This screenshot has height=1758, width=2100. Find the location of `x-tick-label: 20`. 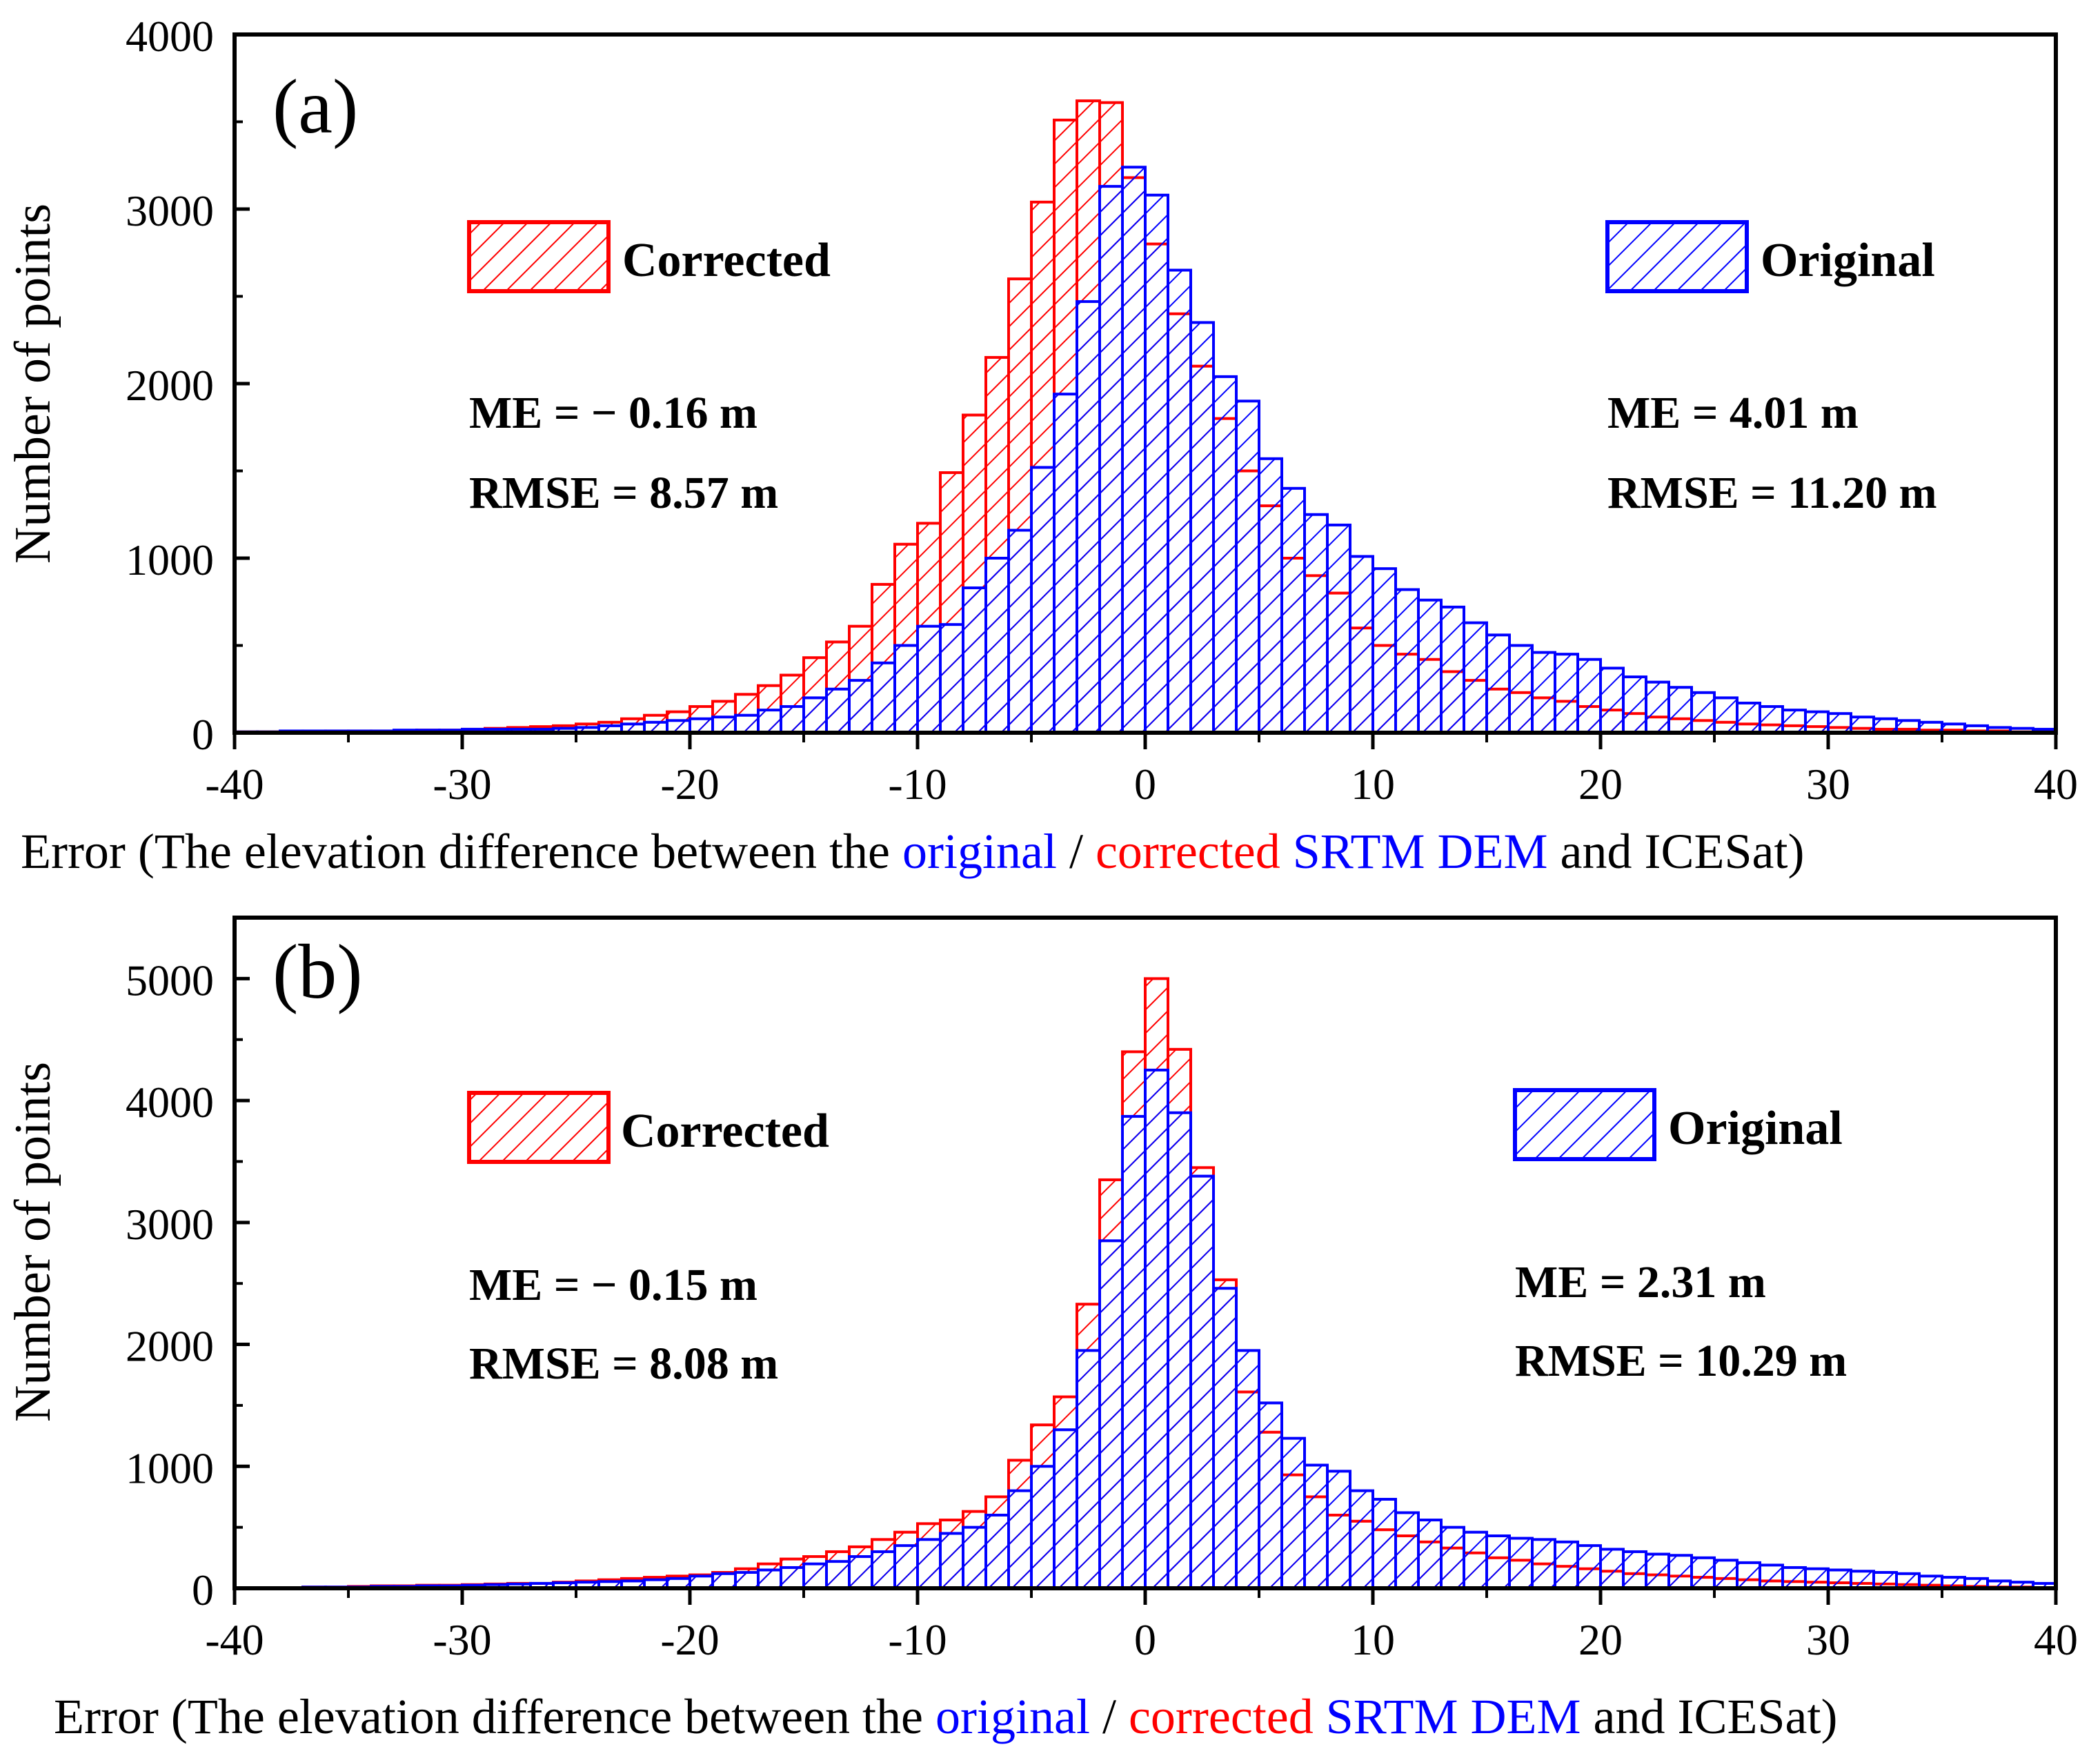

x-tick-label: 20 is located at coordinates (1600, 785).